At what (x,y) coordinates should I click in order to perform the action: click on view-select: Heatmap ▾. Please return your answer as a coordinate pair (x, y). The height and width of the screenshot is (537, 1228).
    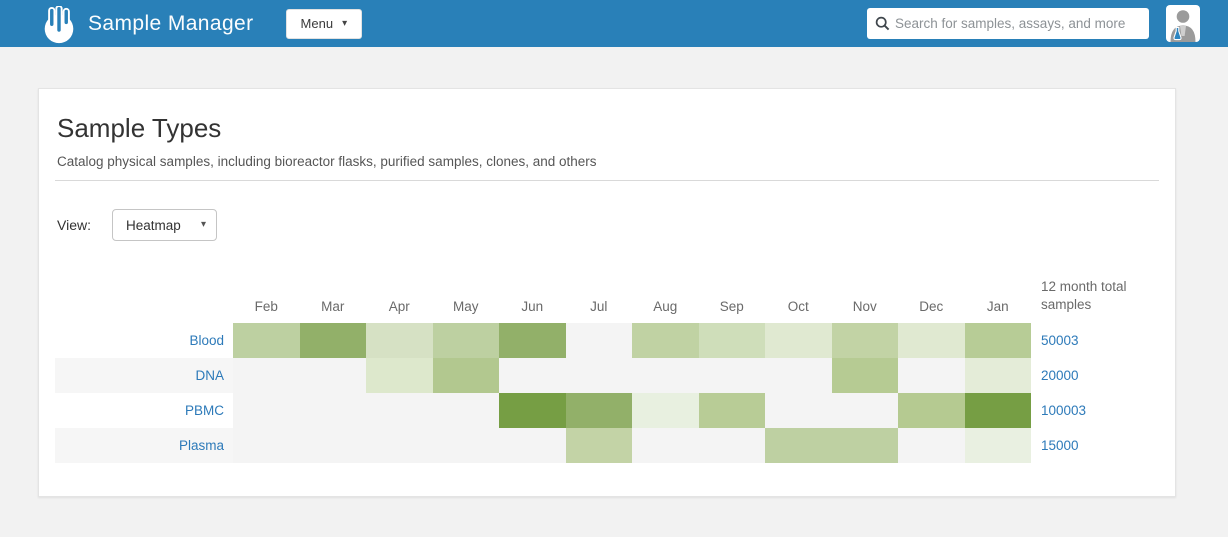
    Looking at the image, I should click on (164, 225).